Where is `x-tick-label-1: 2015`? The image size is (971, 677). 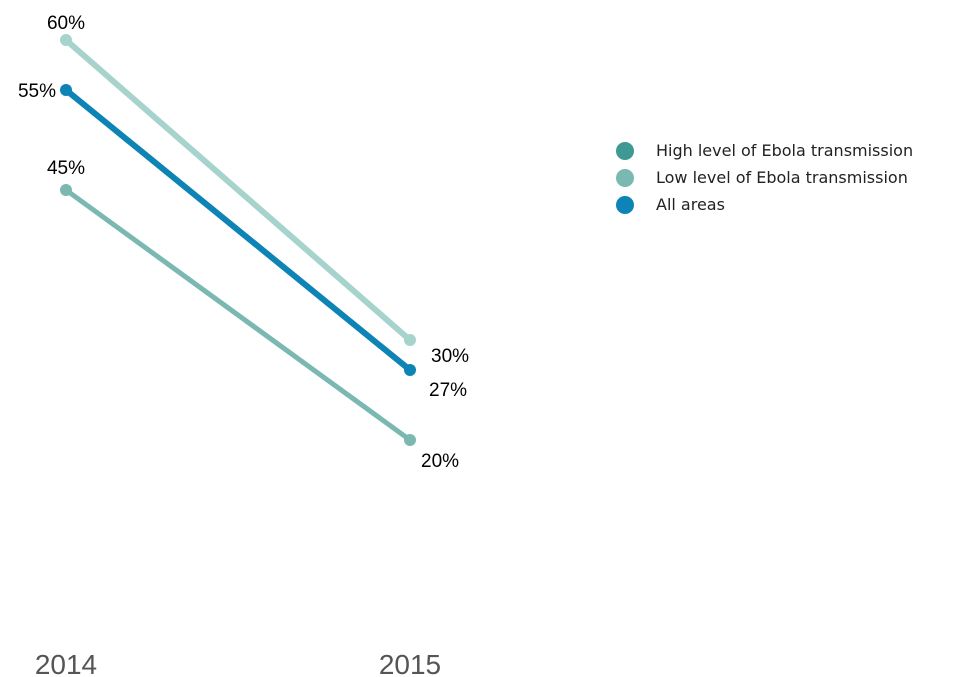
x-tick-label-1: 2015 is located at coordinates (410, 663).